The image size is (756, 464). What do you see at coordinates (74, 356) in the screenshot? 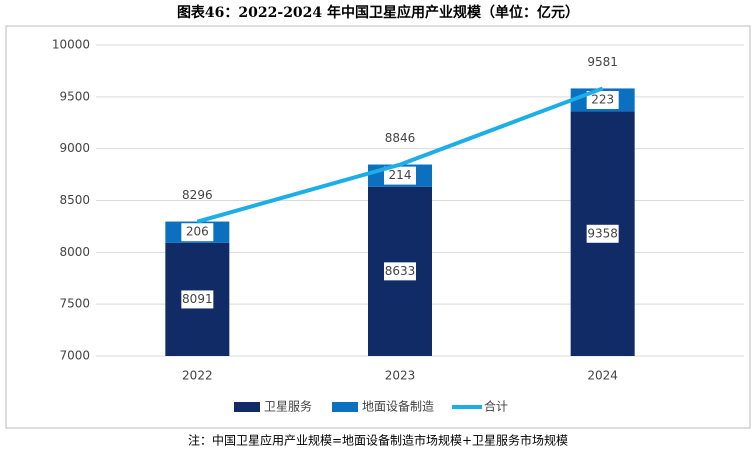
I see `y-tick-label: 7000` at bounding box center [74, 356].